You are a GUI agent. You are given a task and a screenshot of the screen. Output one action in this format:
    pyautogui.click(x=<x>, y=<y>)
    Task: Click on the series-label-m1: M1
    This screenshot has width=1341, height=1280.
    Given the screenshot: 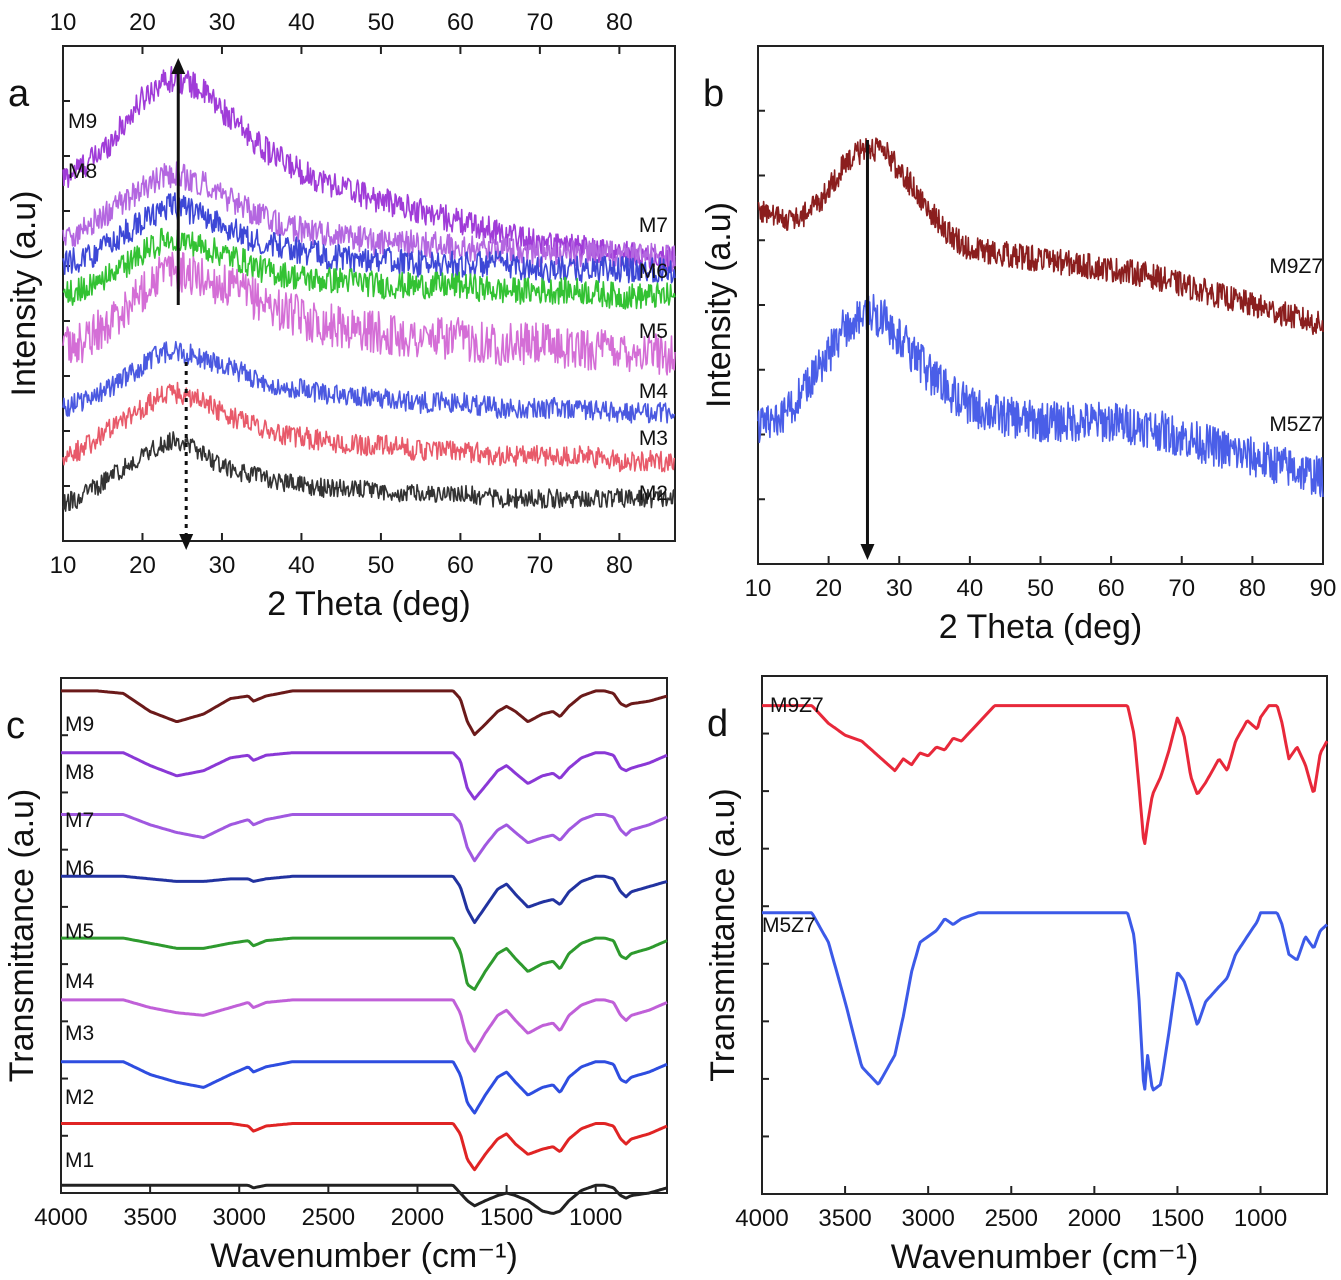 What is the action you would take?
    pyautogui.click(x=79, y=1160)
    